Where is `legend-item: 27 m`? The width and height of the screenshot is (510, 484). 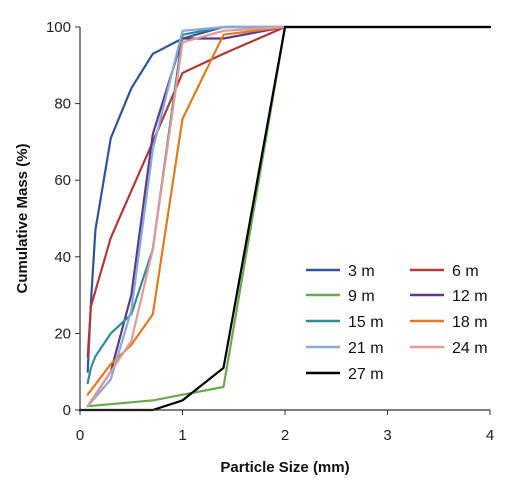 legend-item: 27 m is located at coordinates (345, 374).